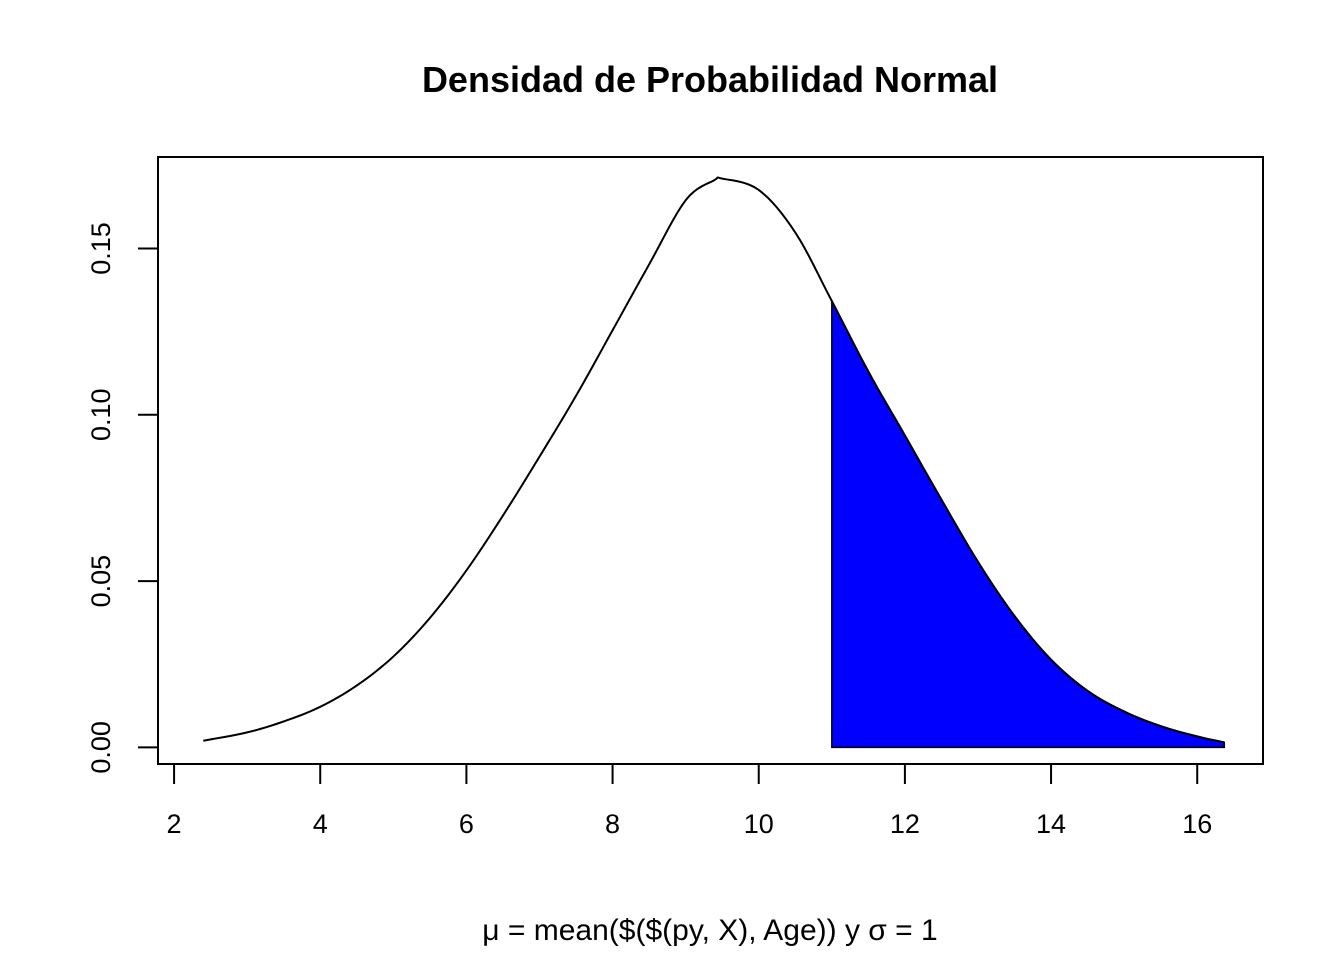 This screenshot has width=1344, height=960. What do you see at coordinates (101, 248) in the screenshot?
I see `y-tick-label: 0.15` at bounding box center [101, 248].